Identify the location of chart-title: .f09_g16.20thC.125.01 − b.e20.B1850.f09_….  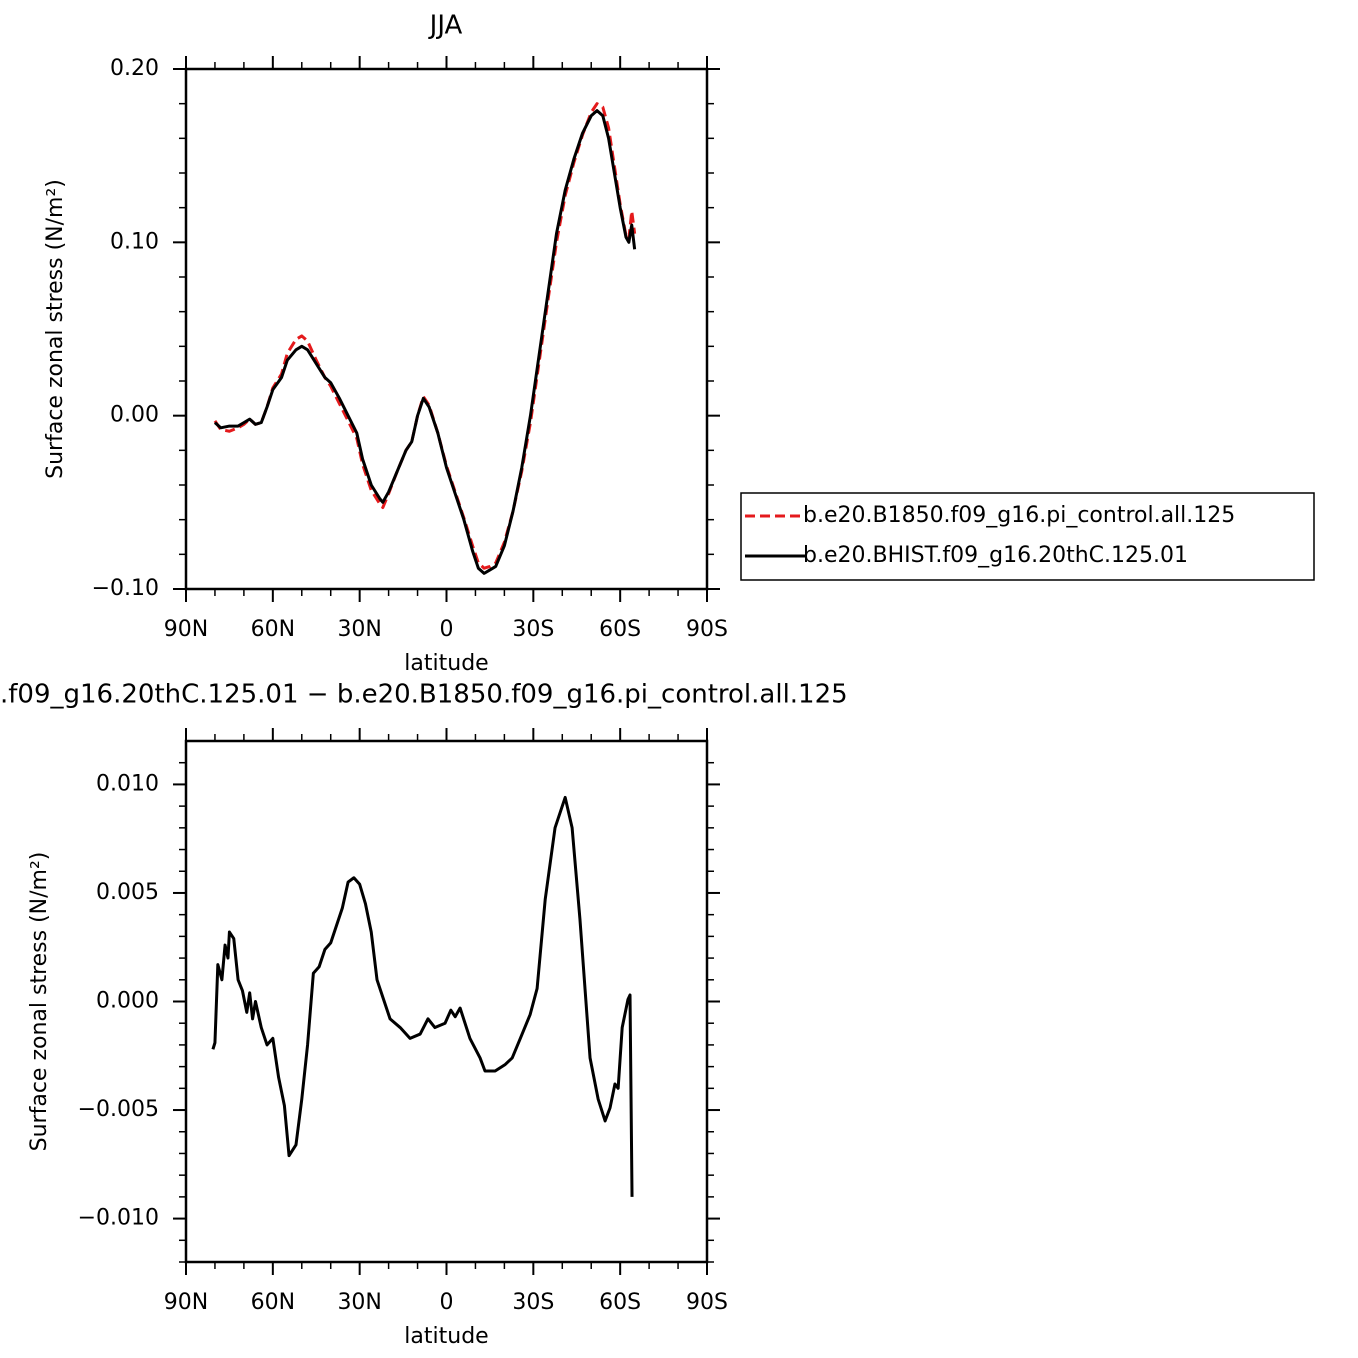
(424, 695).